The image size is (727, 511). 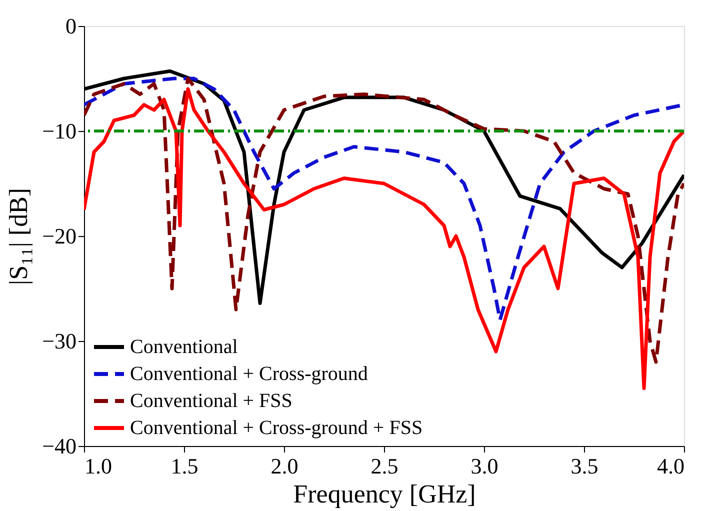 I want to click on legend-label: Conventional + Cross-ground + FSS, so click(x=276, y=428).